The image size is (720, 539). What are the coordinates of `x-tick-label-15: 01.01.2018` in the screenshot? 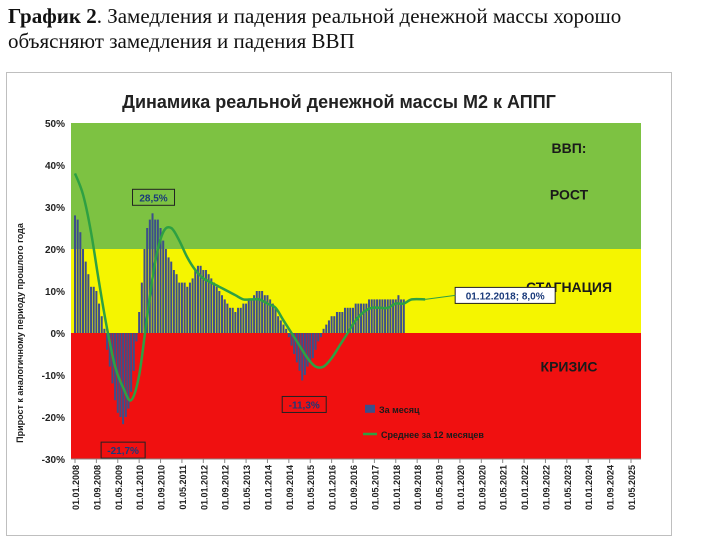 It's located at (397, 487).